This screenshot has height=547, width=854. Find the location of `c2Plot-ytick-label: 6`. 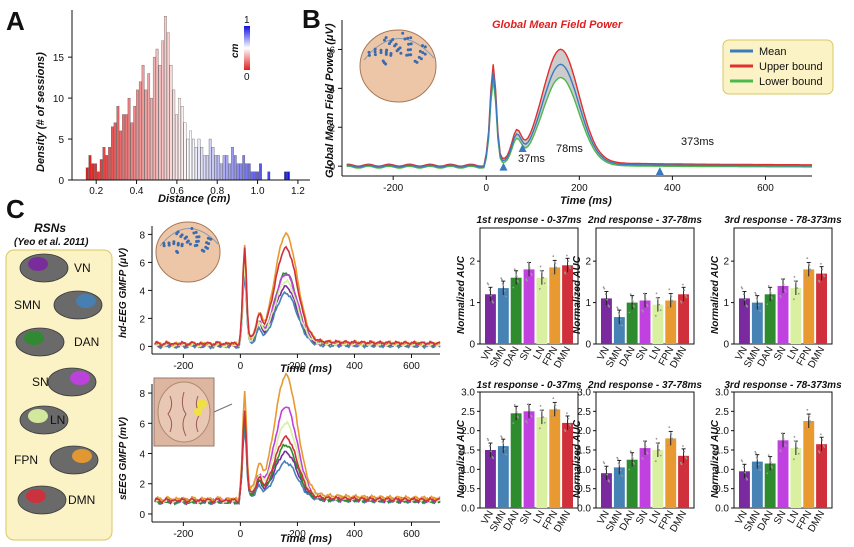

c2Plot-ytick-label: 6 is located at coordinates (142, 424).